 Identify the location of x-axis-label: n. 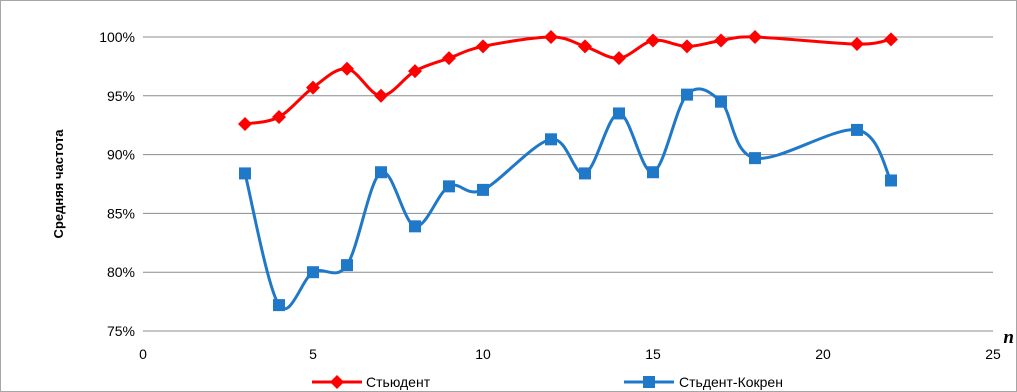
(1008, 337).